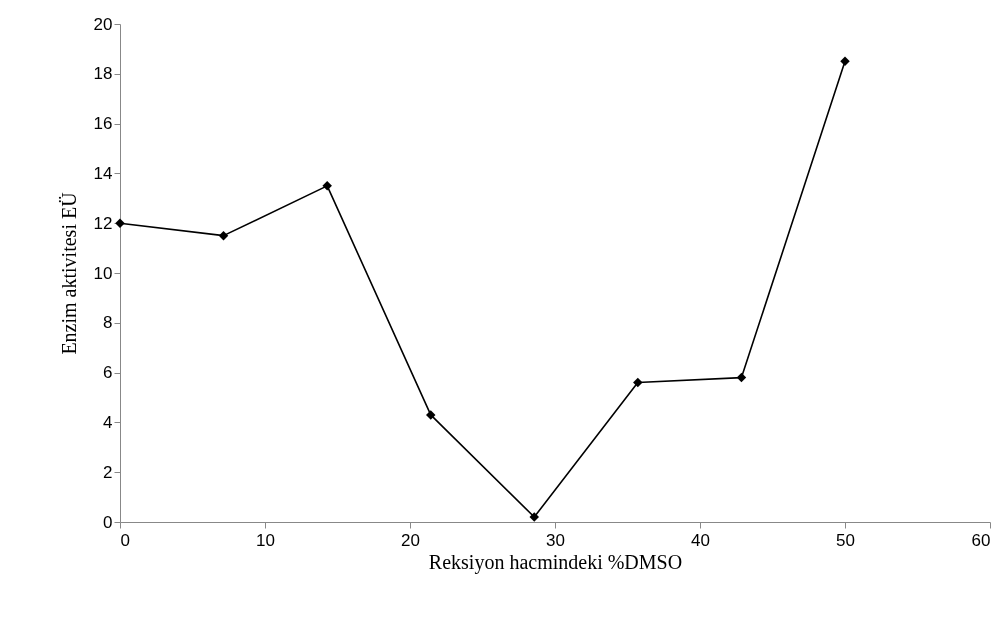 This screenshot has height=630, width=1008. Describe the element at coordinates (845, 540) in the screenshot. I see `x-tick-label: 50` at that location.